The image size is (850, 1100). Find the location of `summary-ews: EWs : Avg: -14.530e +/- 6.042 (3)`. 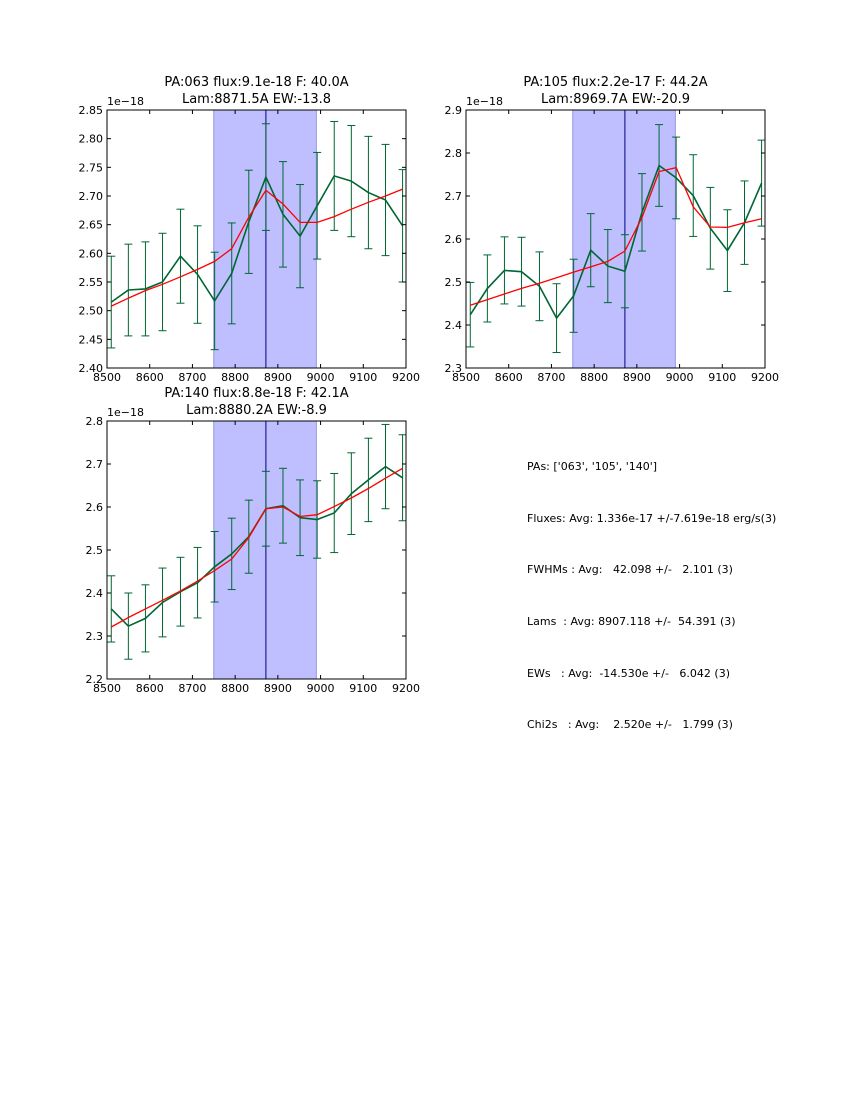

summary-ews: EWs : Avg: -14.530e +/- 6.042 (3) is located at coordinates (628, 673).